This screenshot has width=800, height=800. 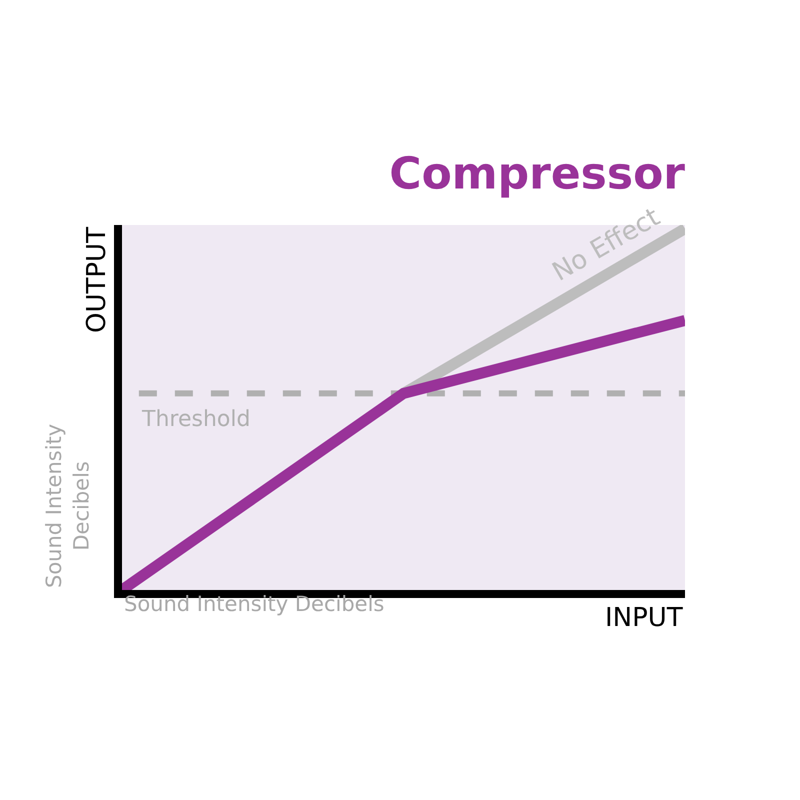 I want to click on x-axis-title: INPUT, so click(x=644, y=618).